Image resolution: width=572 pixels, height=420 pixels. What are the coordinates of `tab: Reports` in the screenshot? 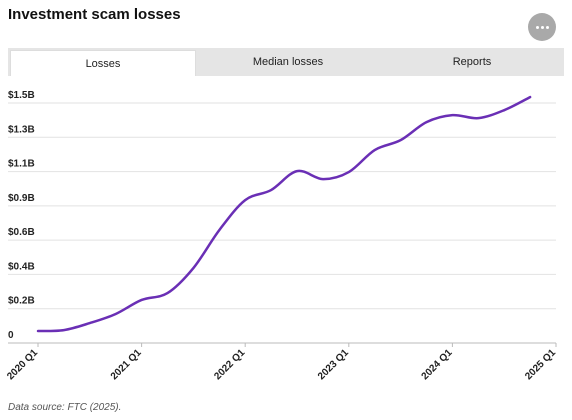 It's located at (472, 62).